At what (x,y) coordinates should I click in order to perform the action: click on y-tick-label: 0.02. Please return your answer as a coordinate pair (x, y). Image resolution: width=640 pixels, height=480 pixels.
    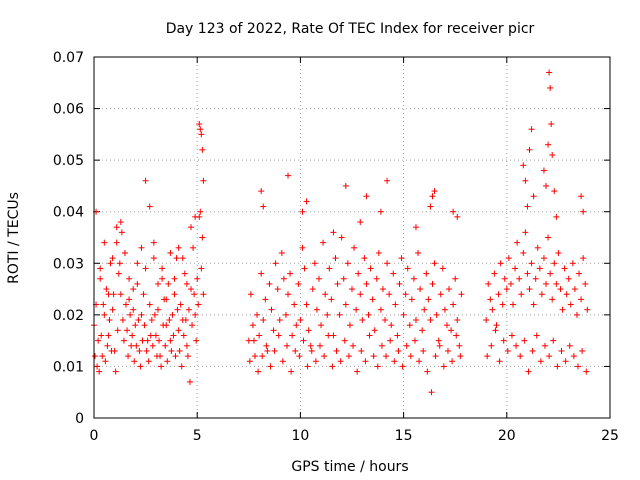
    Looking at the image, I should click on (68, 316).